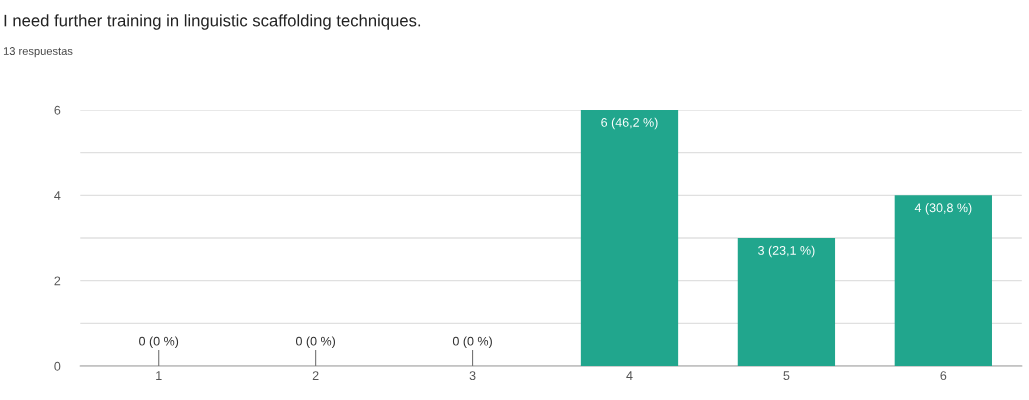 This screenshot has height=400, width=1029. I want to click on y-tick-label: 4, so click(57, 195).